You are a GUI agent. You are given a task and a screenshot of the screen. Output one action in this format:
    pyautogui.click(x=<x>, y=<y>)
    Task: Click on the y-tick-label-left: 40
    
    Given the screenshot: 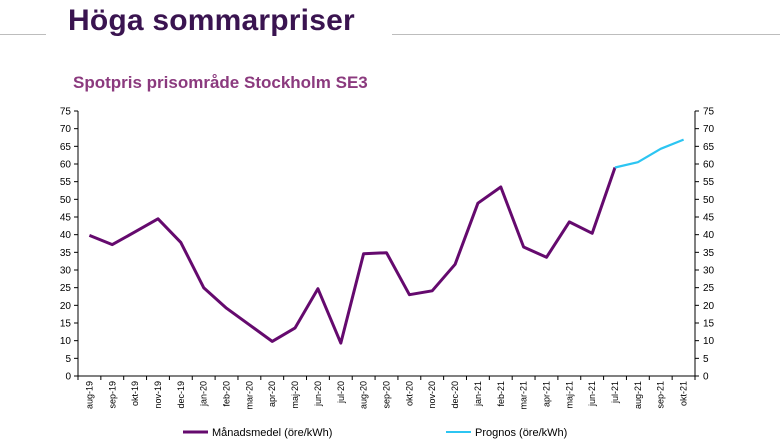 What is the action you would take?
    pyautogui.click(x=66, y=235)
    